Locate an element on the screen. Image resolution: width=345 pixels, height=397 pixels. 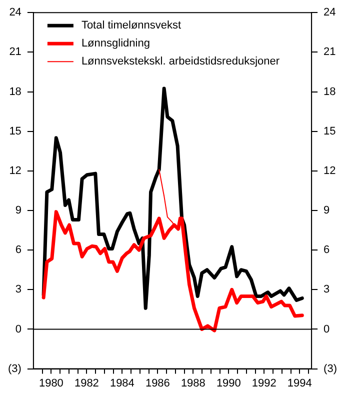
y2-tick-label: (3) is located at coordinates (331, 368).